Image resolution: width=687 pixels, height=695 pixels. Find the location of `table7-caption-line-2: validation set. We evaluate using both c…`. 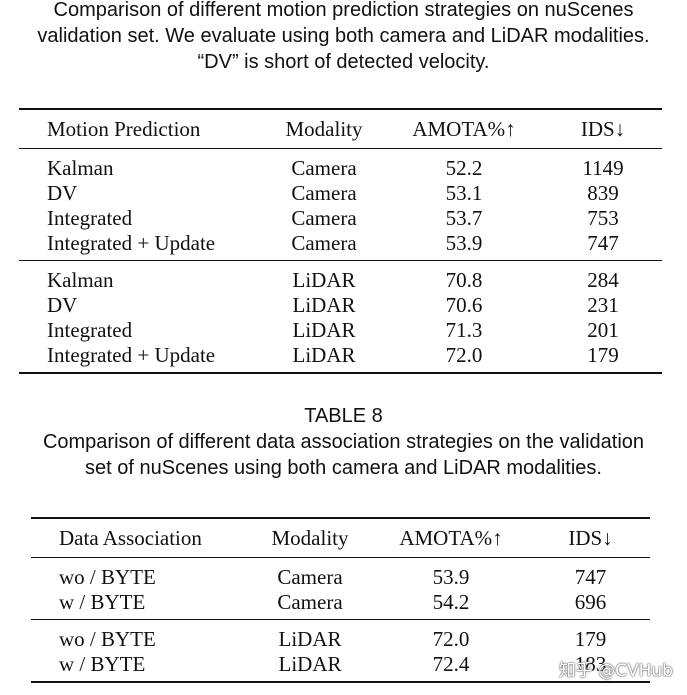

table7-caption-line-2: validation set. We evaluate using both c… is located at coordinates (343, 36).